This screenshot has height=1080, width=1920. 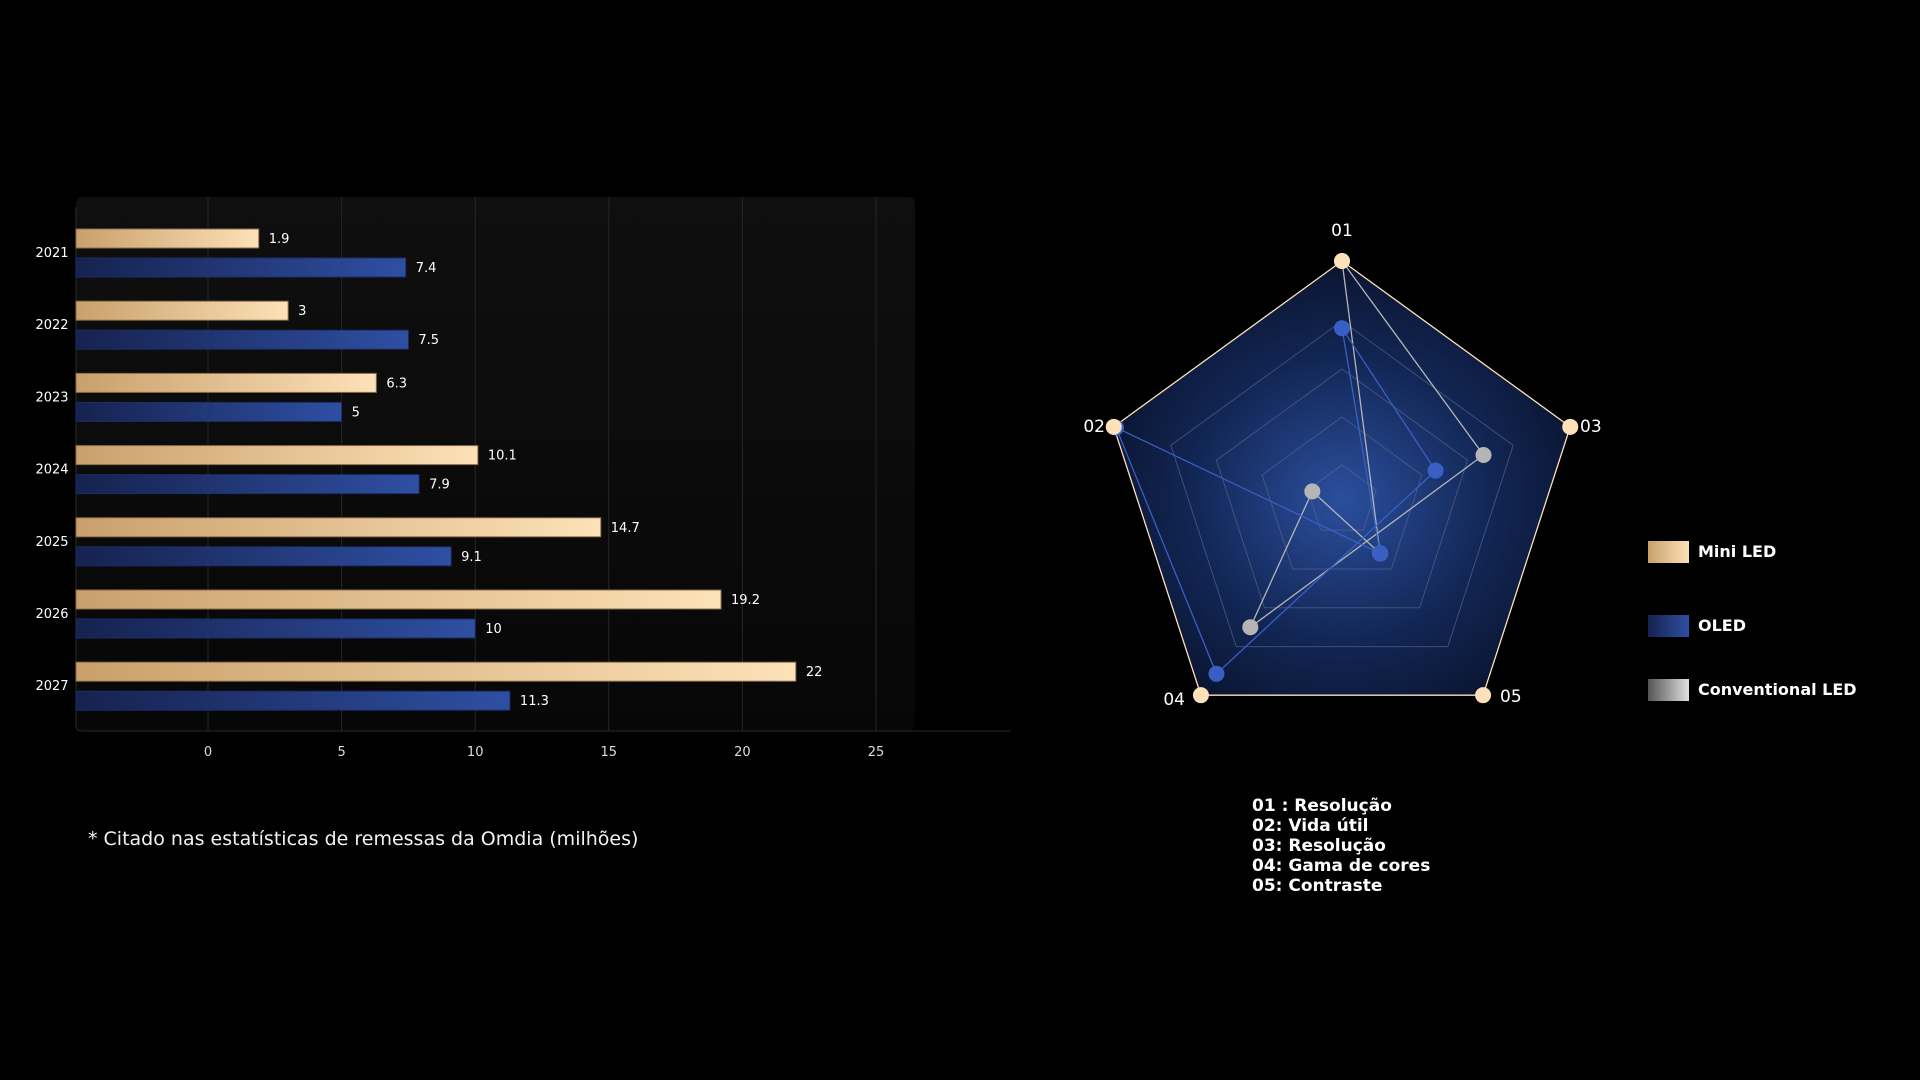 I want to click on criterion: 01 : Resolução, so click(x=1322, y=806).